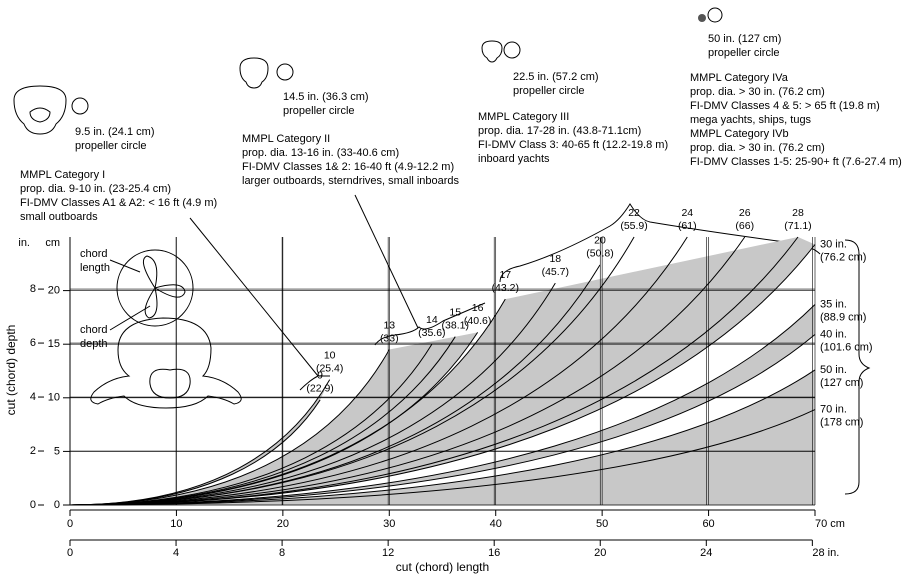  I want to click on annotation: MMPL Category II, so click(286, 139).